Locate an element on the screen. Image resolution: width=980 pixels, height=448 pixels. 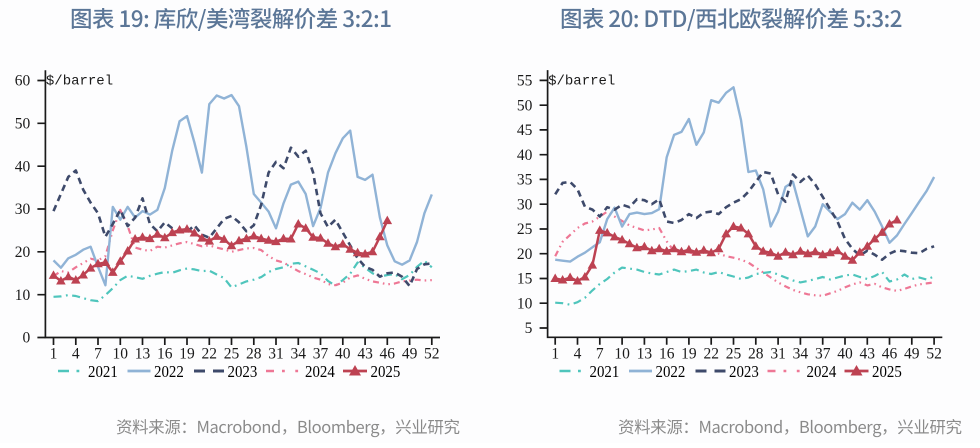
svg-text: 35 is located at coordinates (525, 180).